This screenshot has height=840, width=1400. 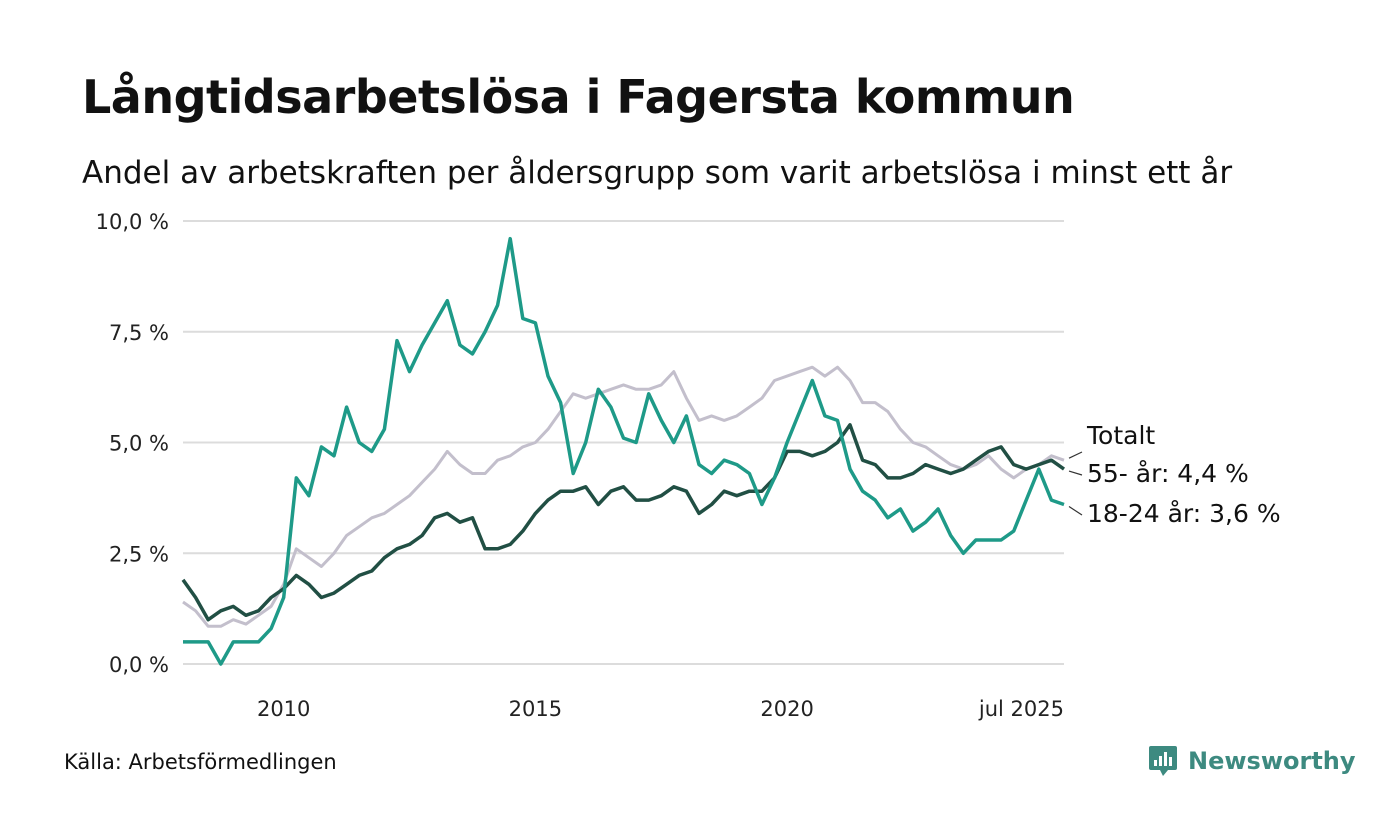 I want to click on x-tick-label: jul 2025, so click(x=1021, y=709).